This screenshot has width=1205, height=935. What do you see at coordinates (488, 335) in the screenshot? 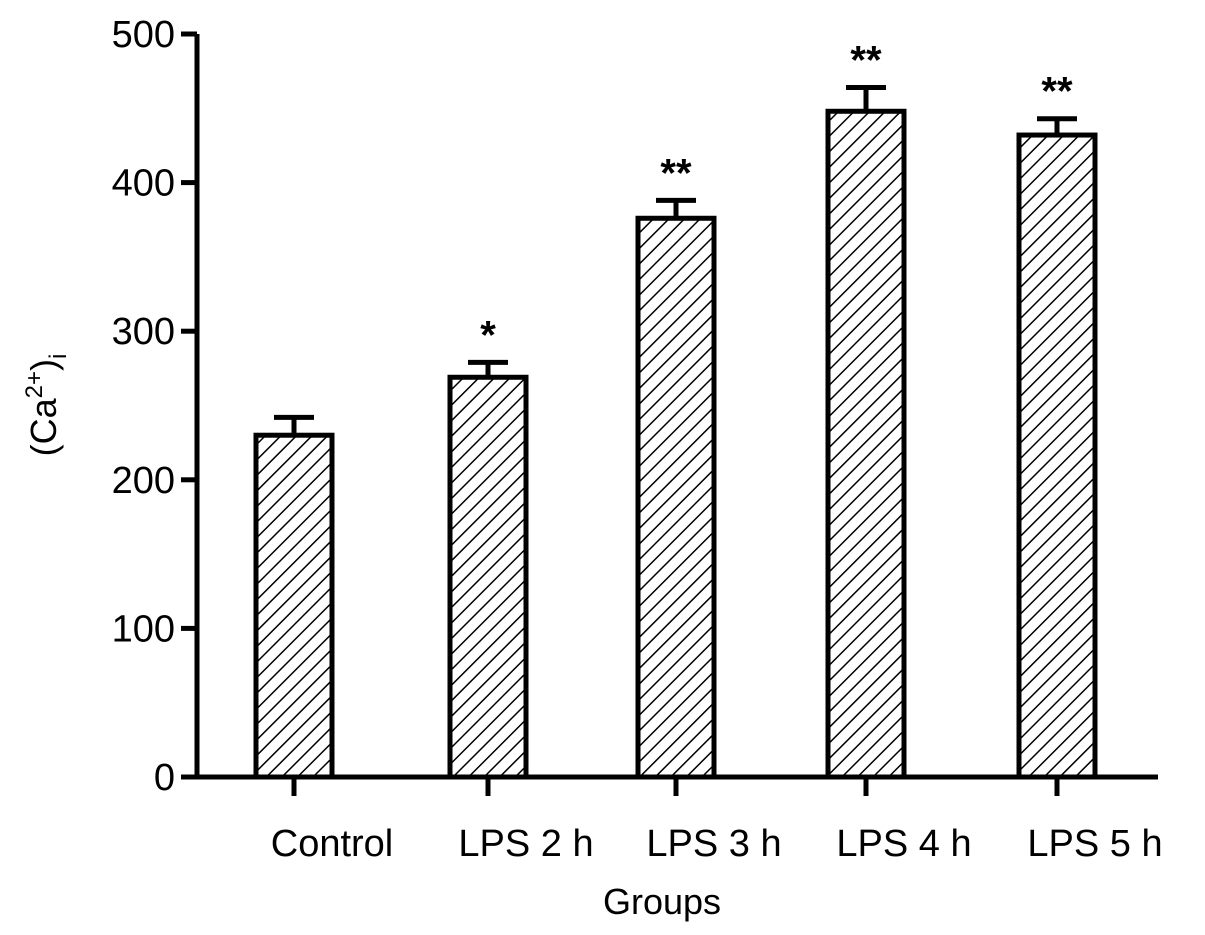
I see `significance-label: *` at bounding box center [488, 335].